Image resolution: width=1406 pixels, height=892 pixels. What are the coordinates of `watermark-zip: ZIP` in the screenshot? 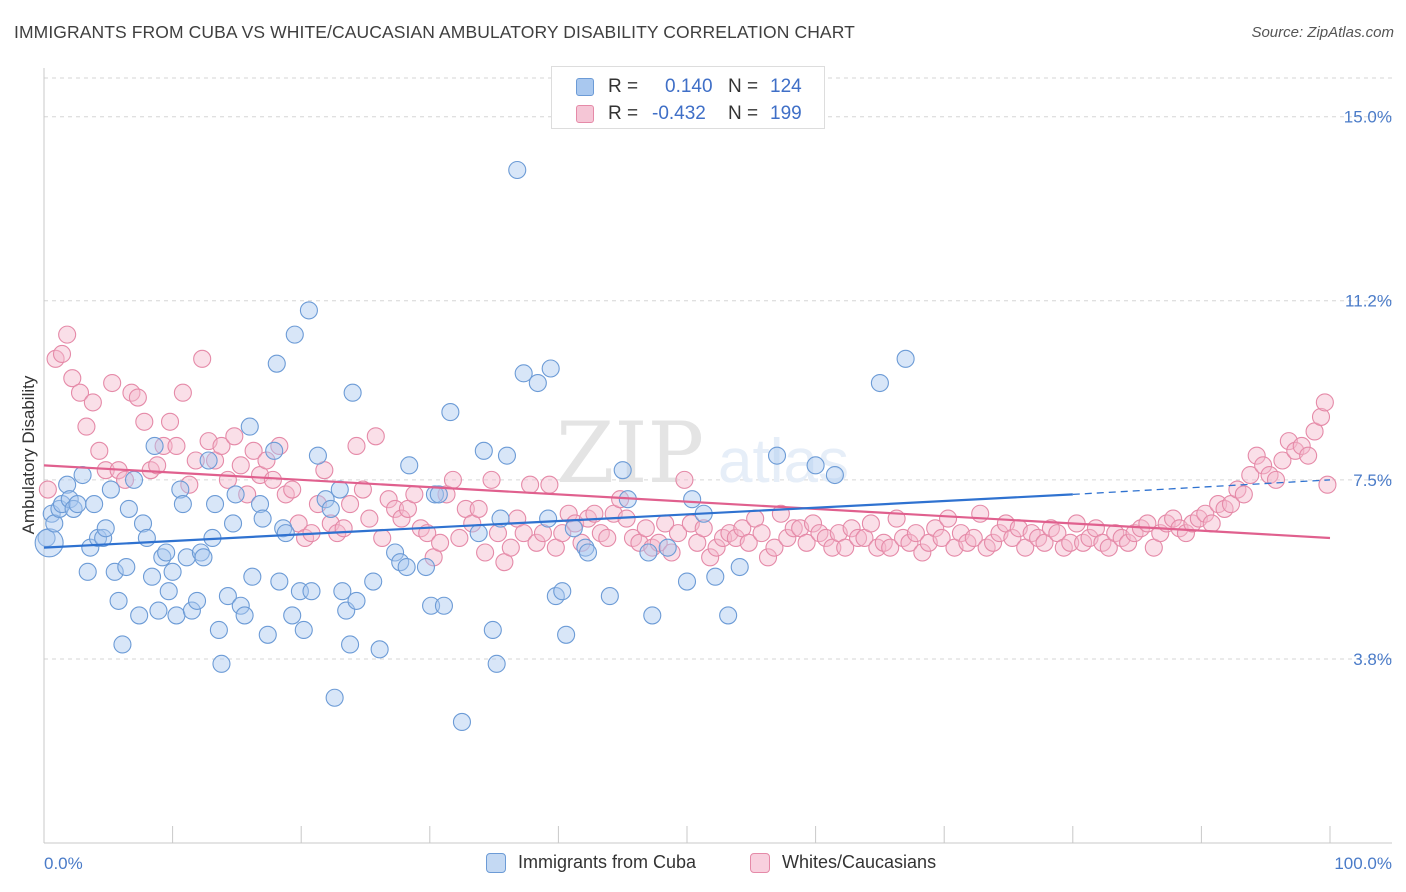 It's located at (630, 453).